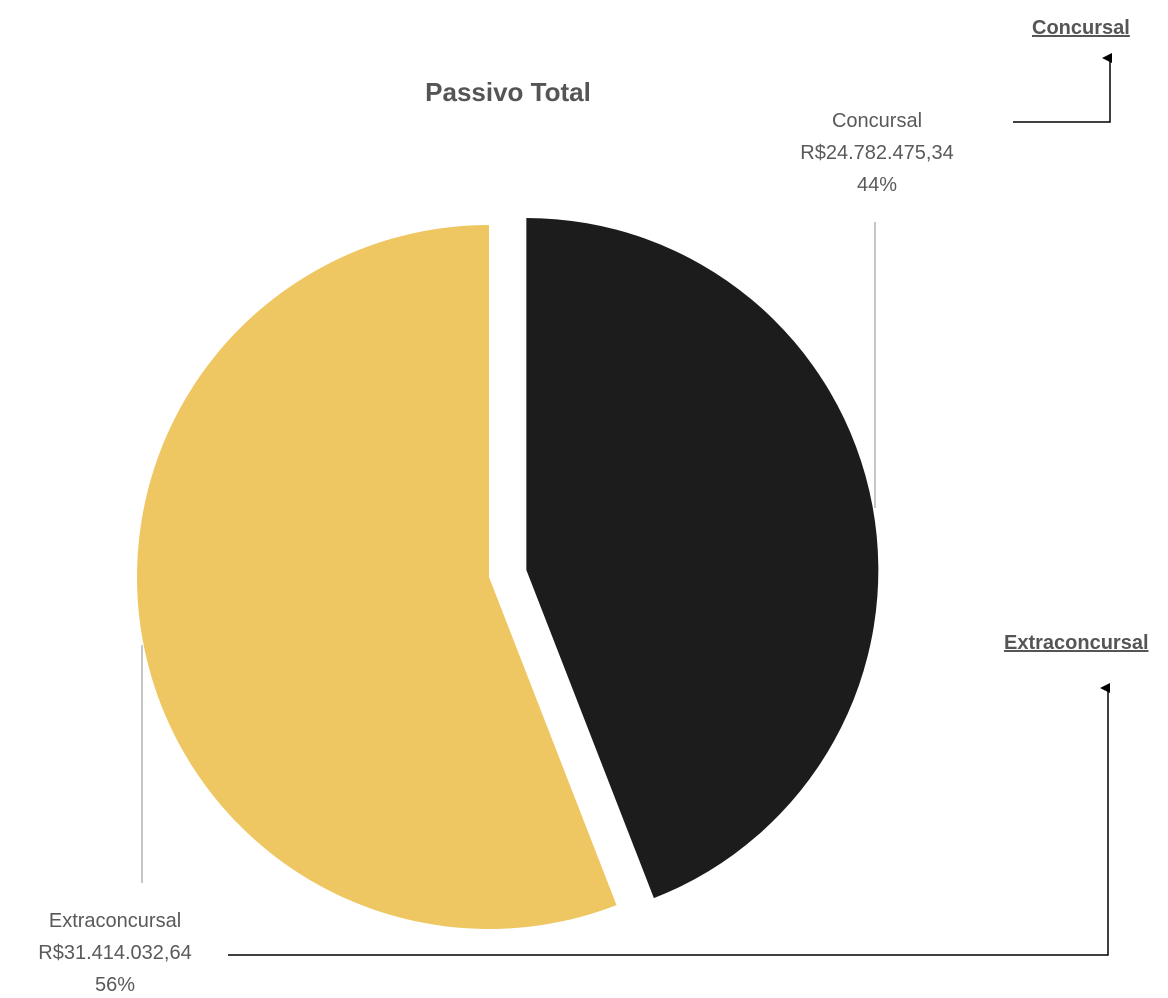 The width and height of the screenshot is (1168, 998). What do you see at coordinates (115, 921) in the screenshot?
I see `extraconcursal-label-name: Extraconcursal` at bounding box center [115, 921].